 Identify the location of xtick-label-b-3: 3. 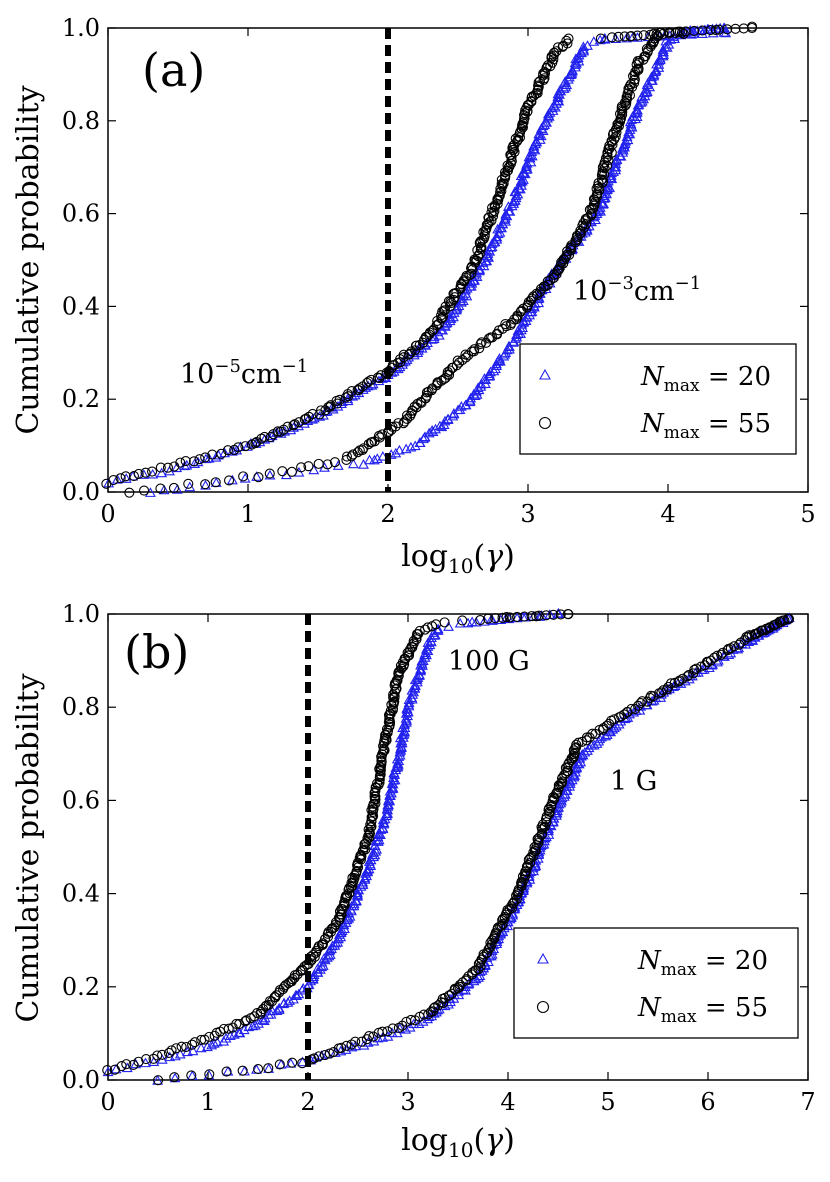
(407, 1102).